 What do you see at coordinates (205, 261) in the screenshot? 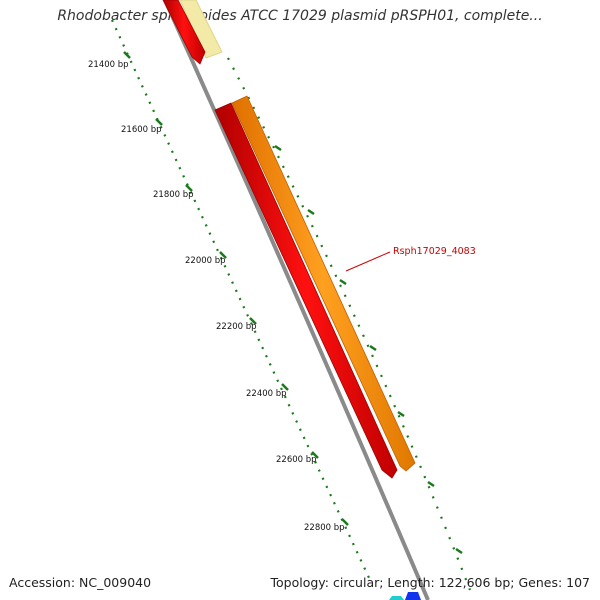
I see `ruler-label: 22000 bp` at bounding box center [205, 261].